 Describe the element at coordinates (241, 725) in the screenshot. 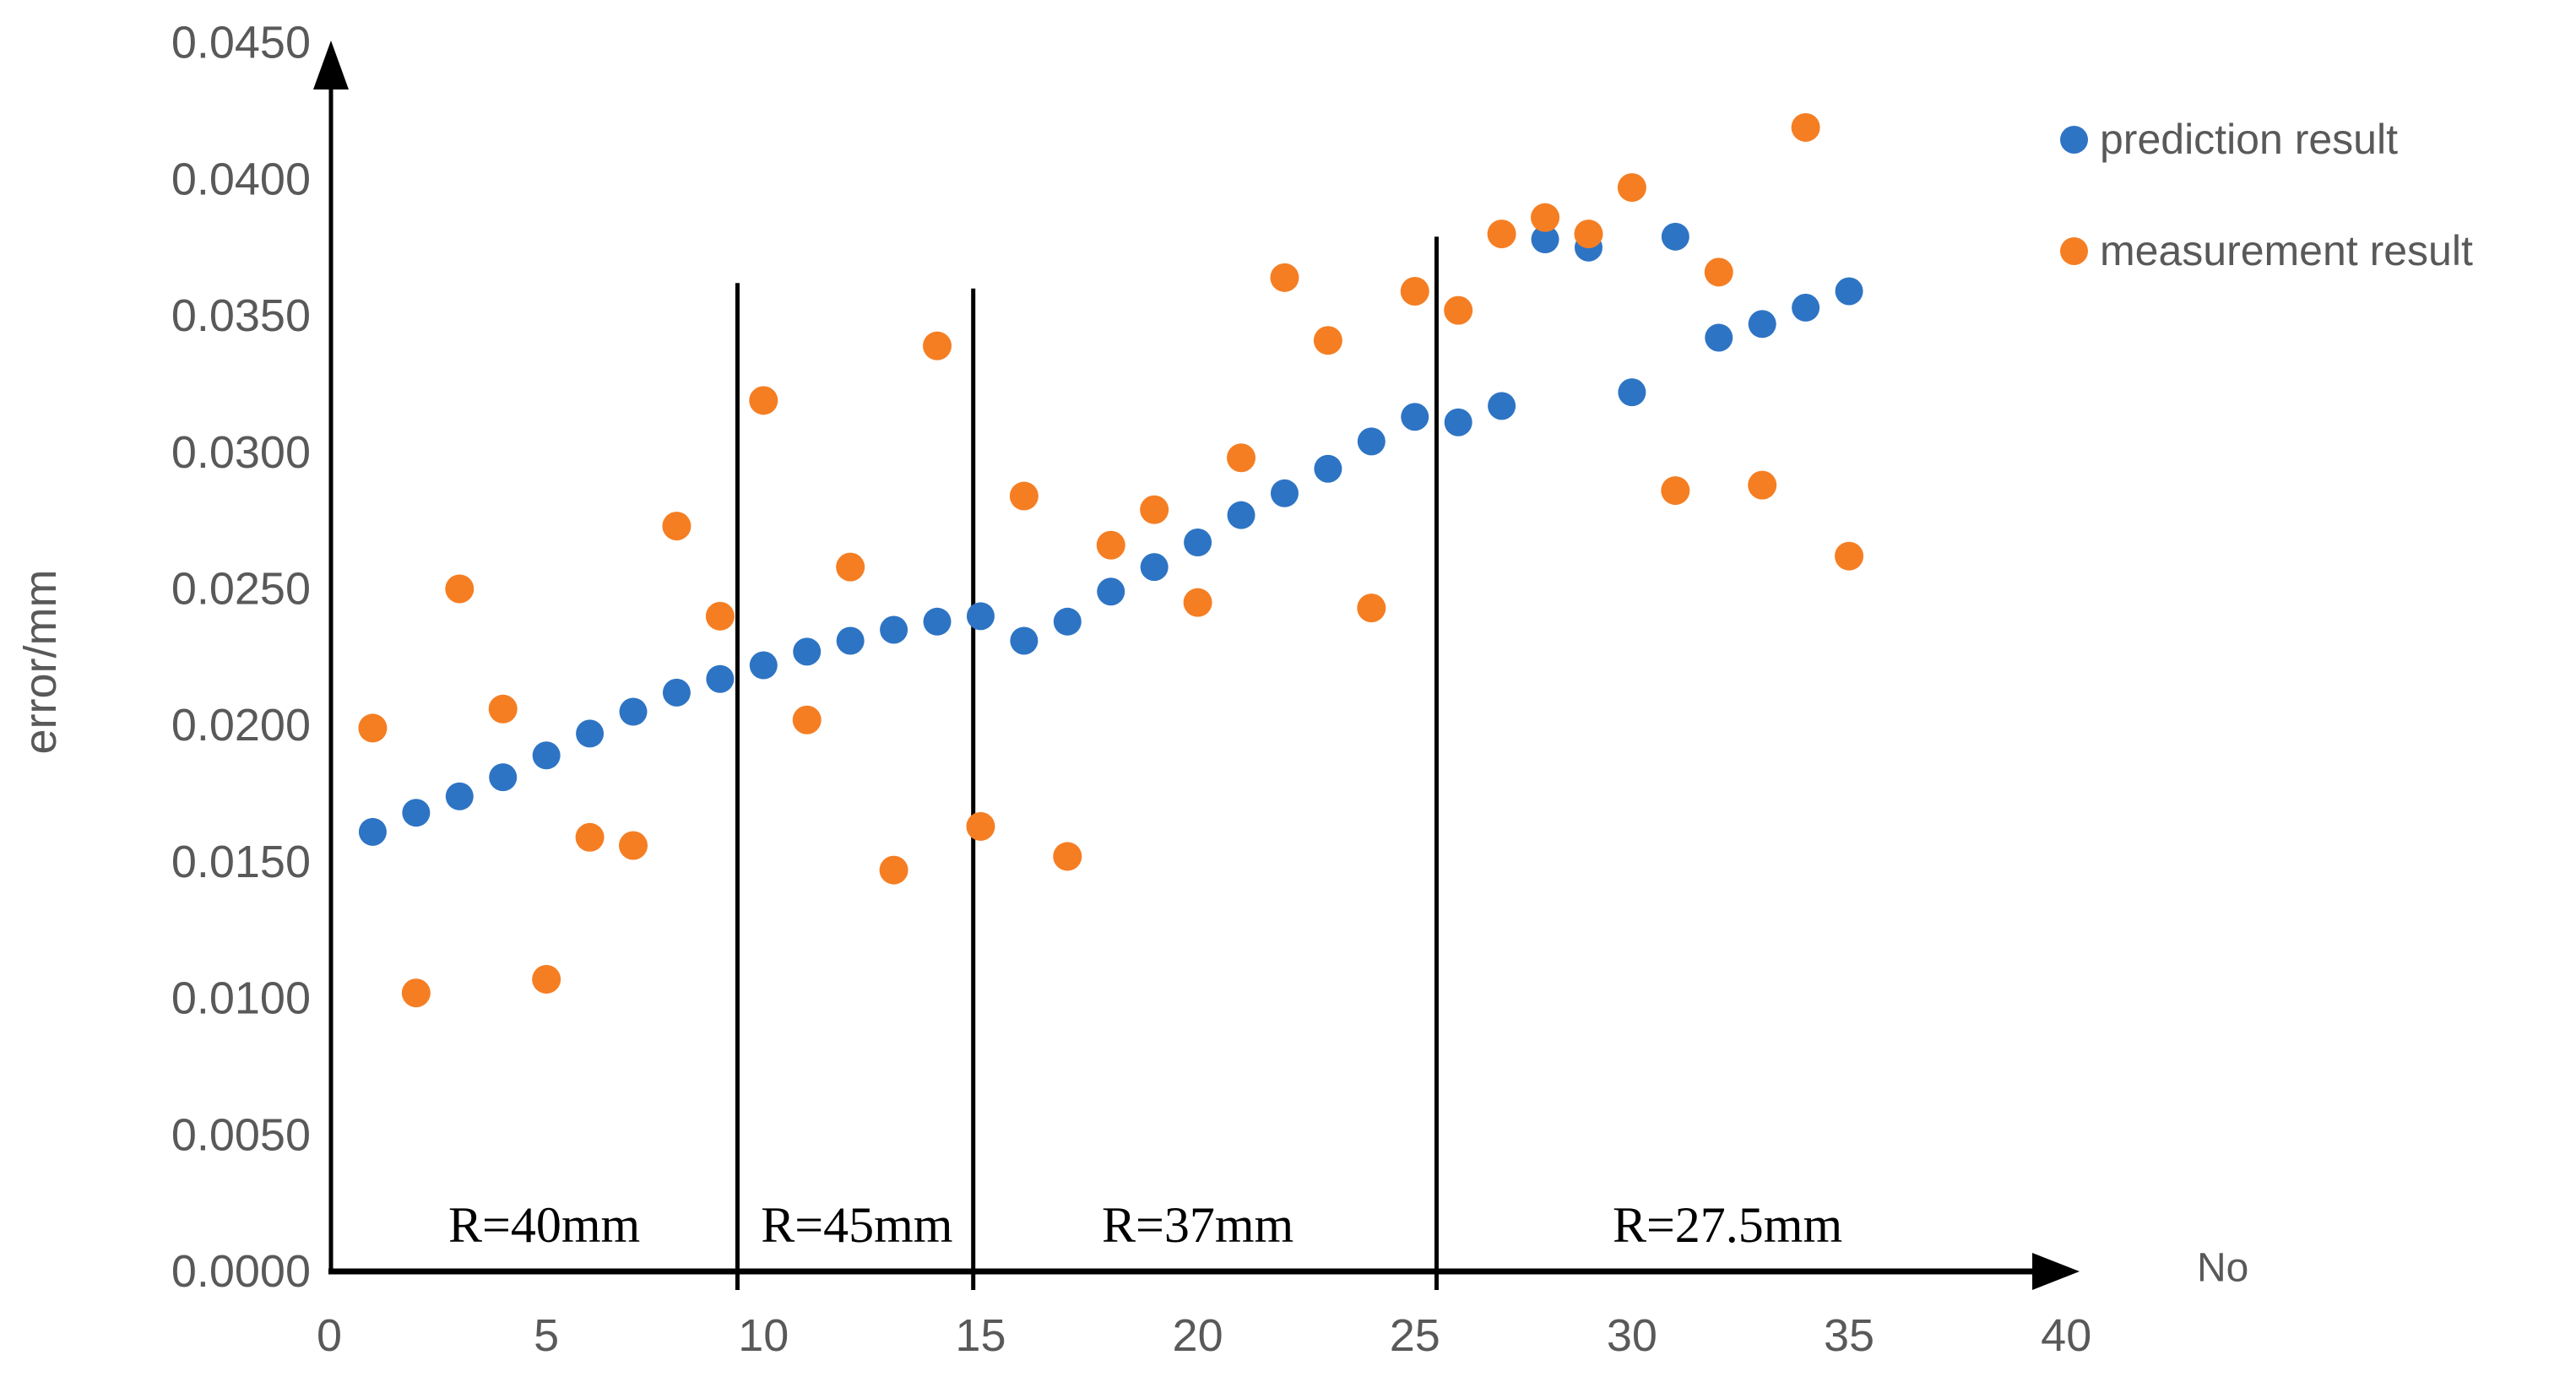

I see `y-tick-label: 0.0200` at that location.